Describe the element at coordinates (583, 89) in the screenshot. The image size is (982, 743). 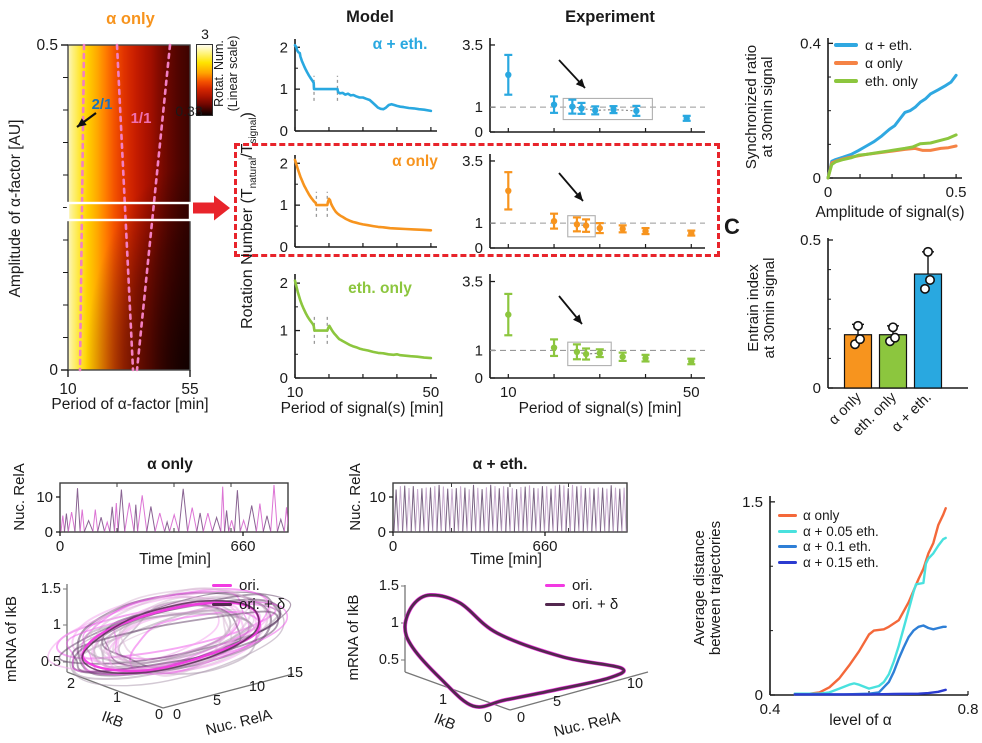
I see `experiment-alpha-eth-plot: 013.5` at that location.